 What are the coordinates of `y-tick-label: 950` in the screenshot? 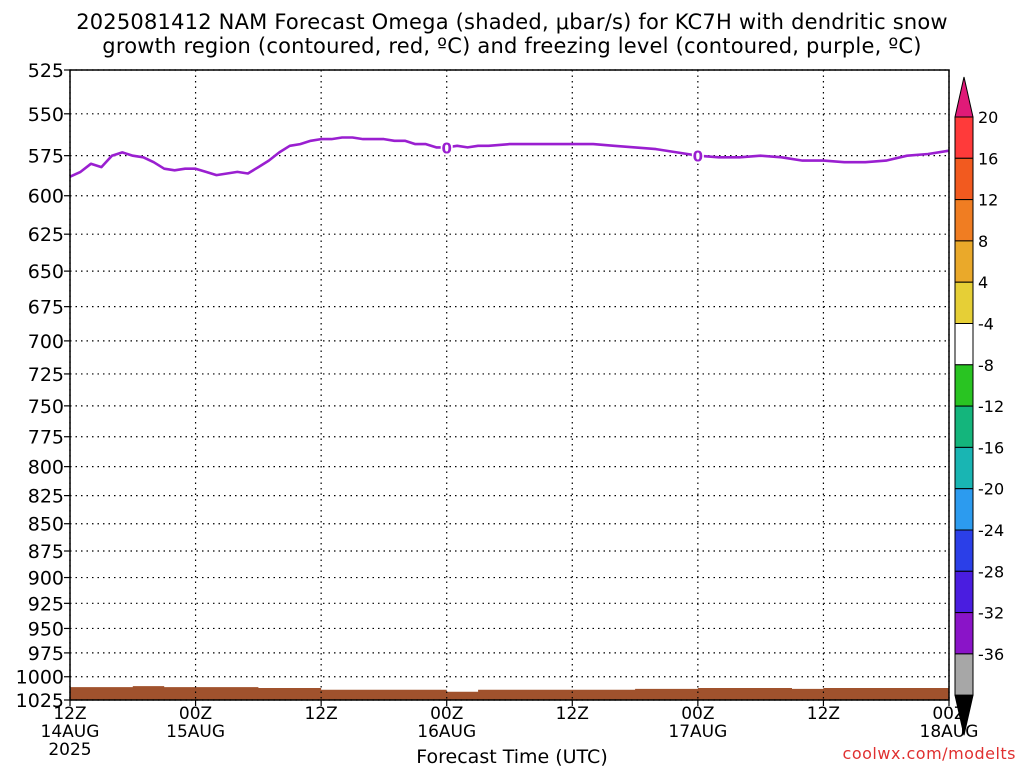 It's located at (46, 629).